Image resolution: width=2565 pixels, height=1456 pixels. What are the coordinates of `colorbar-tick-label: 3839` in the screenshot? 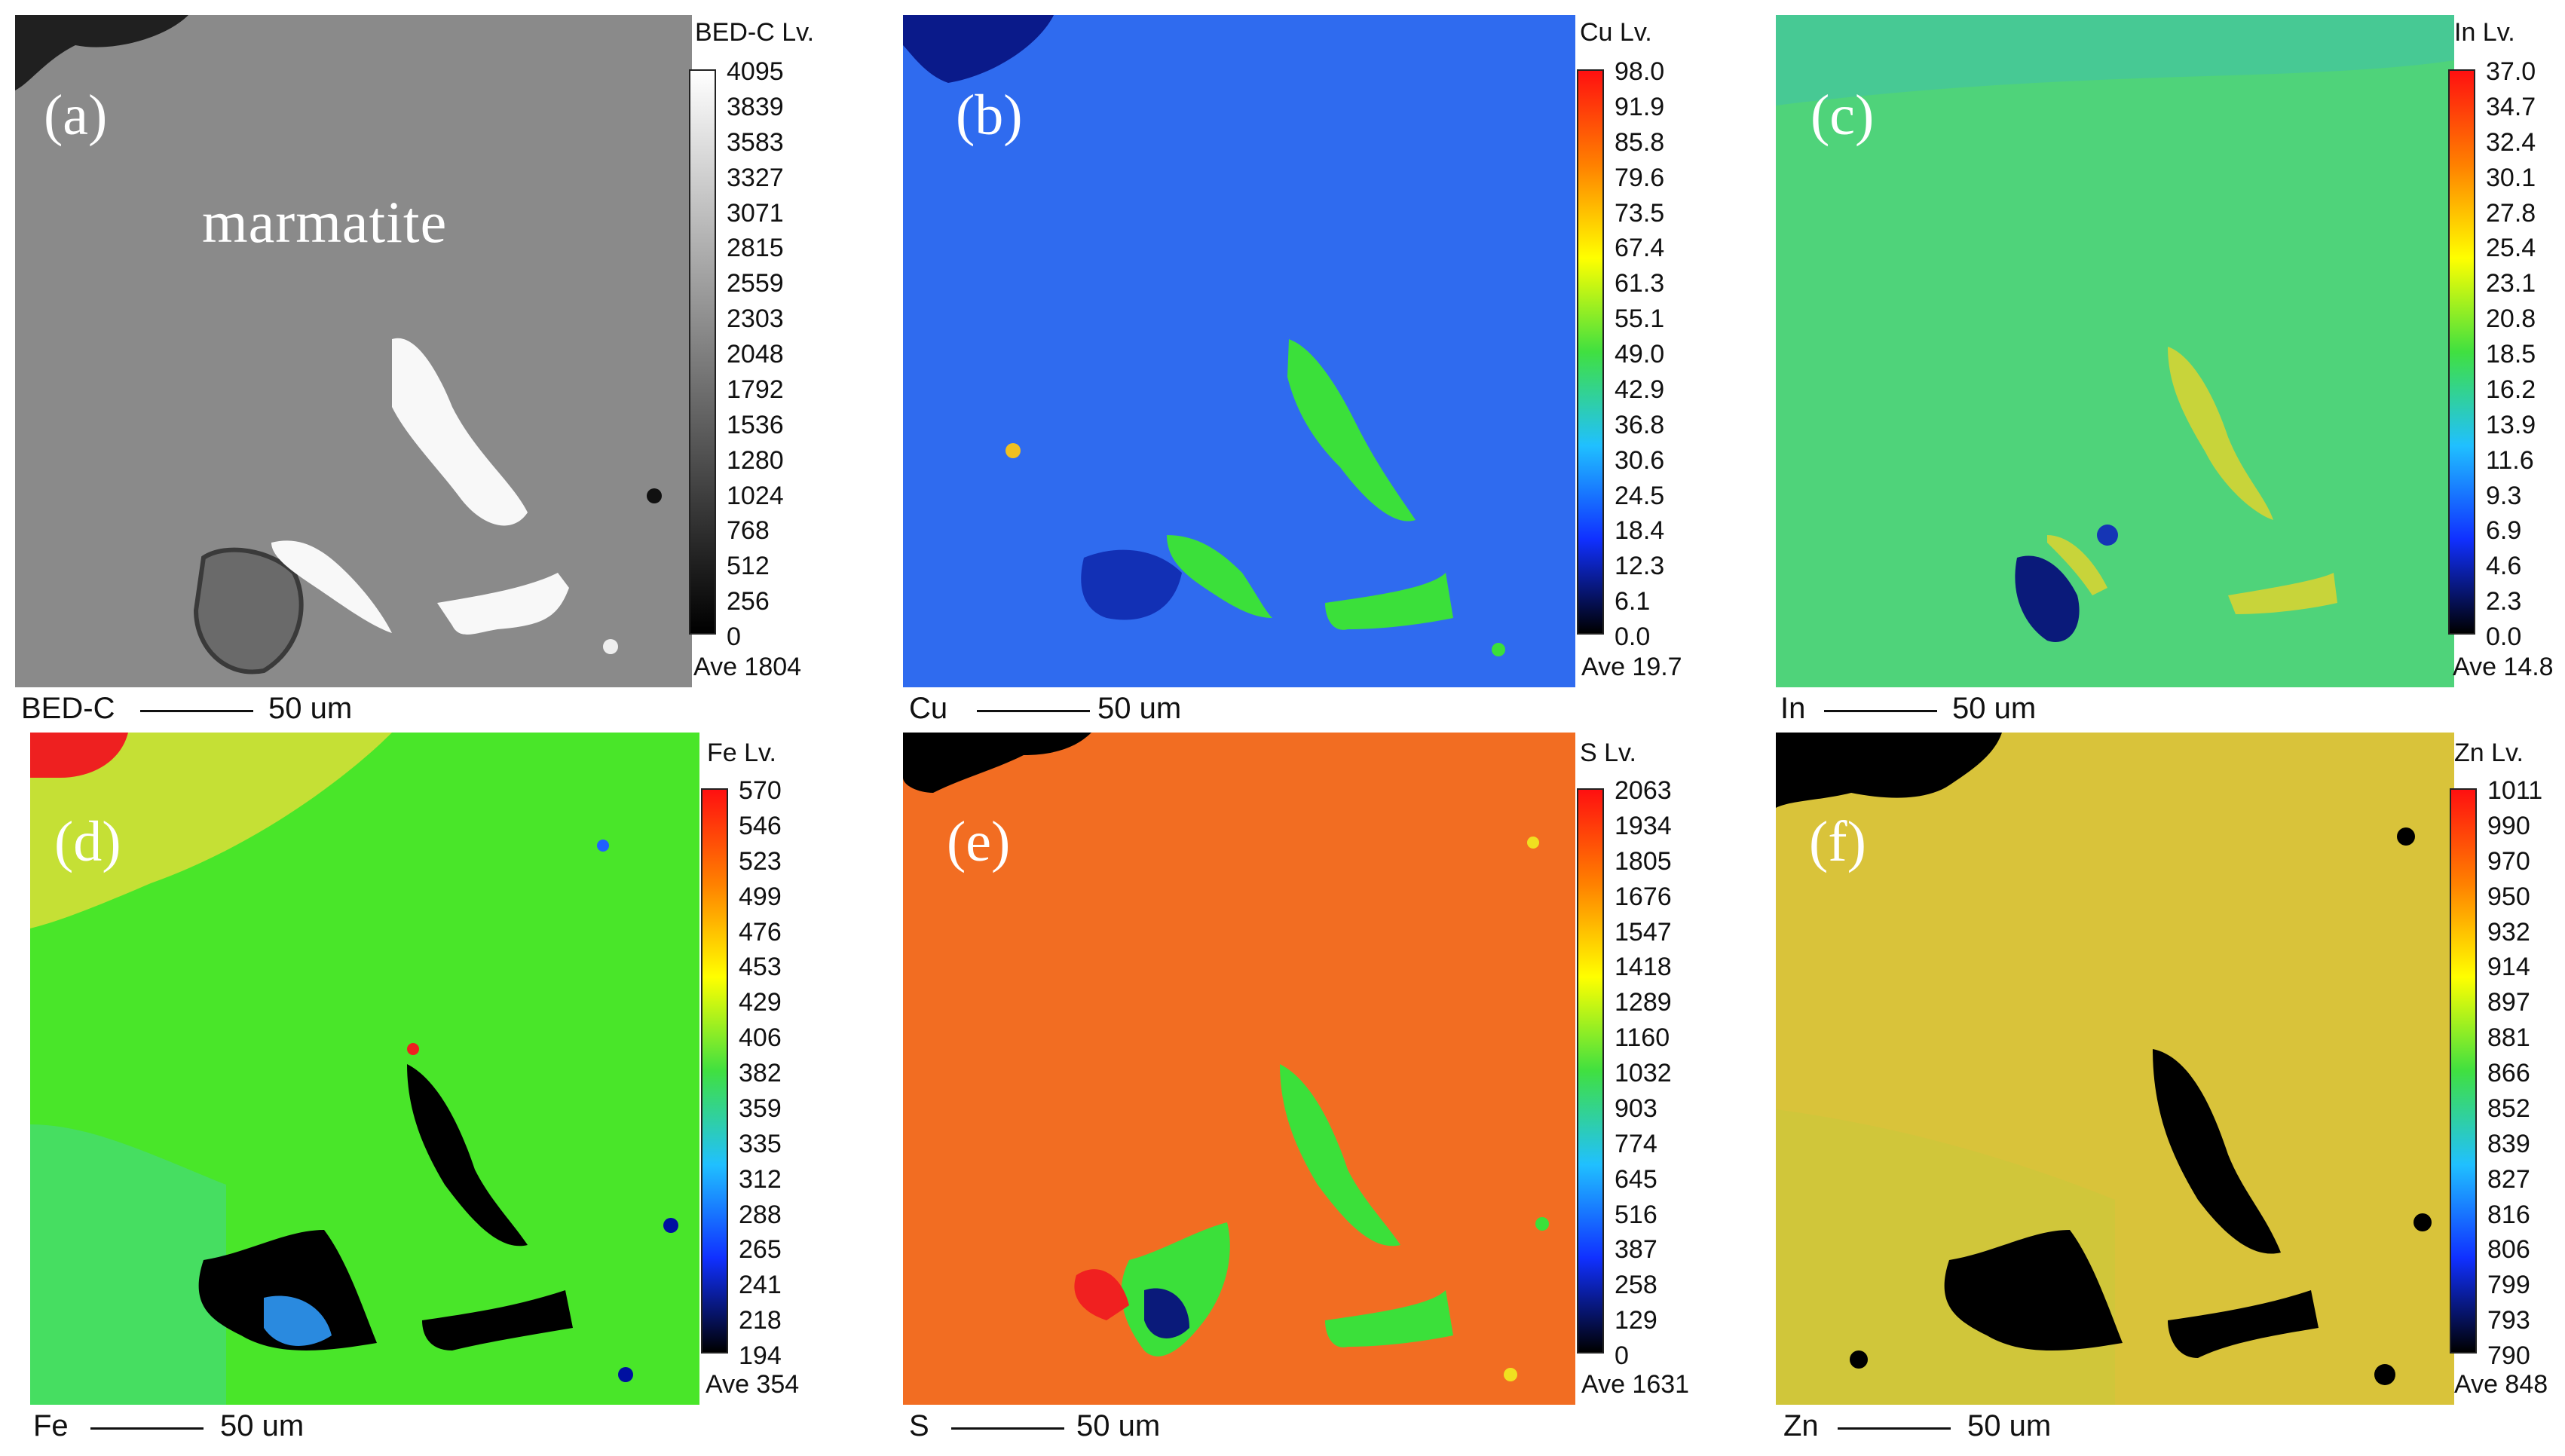 It's located at (755, 107).